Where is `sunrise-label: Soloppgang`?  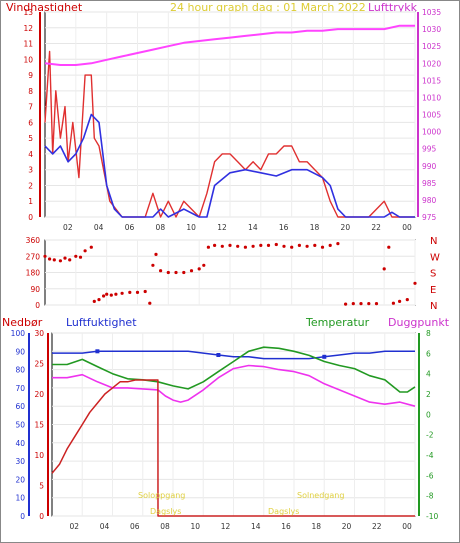
sunrise-label: Soloppgang is located at coordinates (161, 495).